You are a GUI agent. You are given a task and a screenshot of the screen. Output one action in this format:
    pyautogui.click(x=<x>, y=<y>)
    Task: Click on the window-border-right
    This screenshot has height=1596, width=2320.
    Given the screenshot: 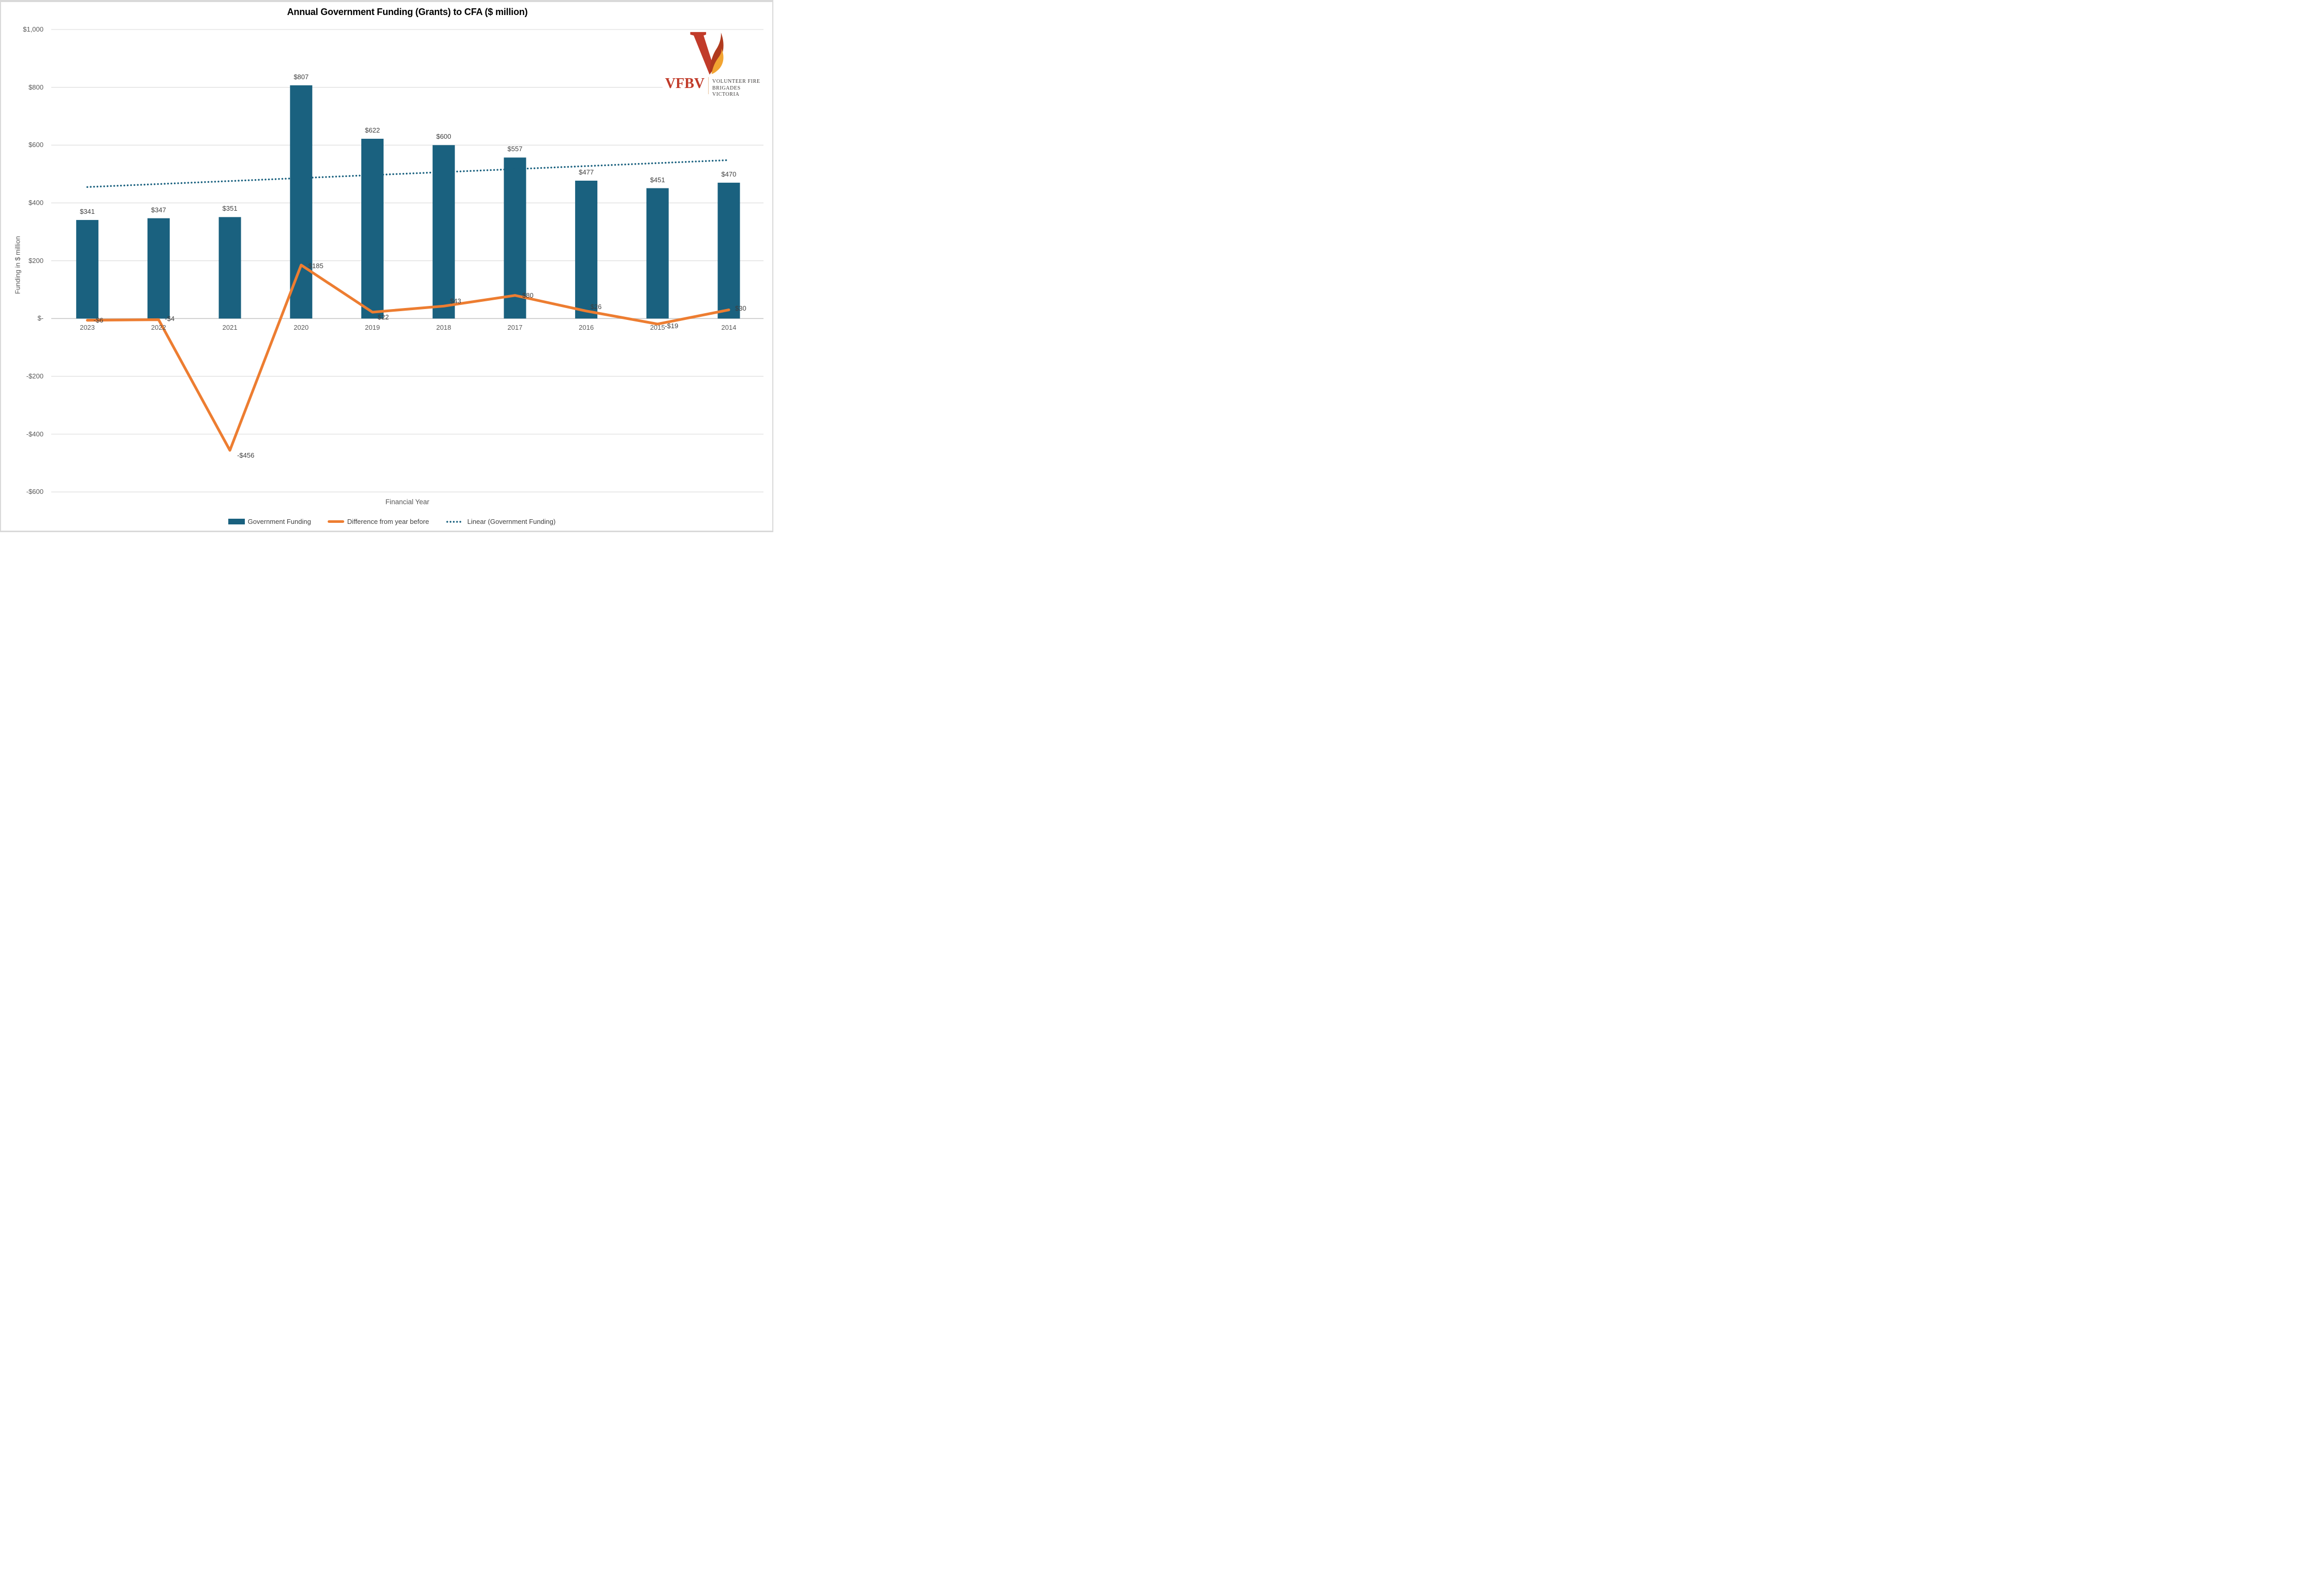 What is the action you would take?
    pyautogui.click(x=772, y=266)
    